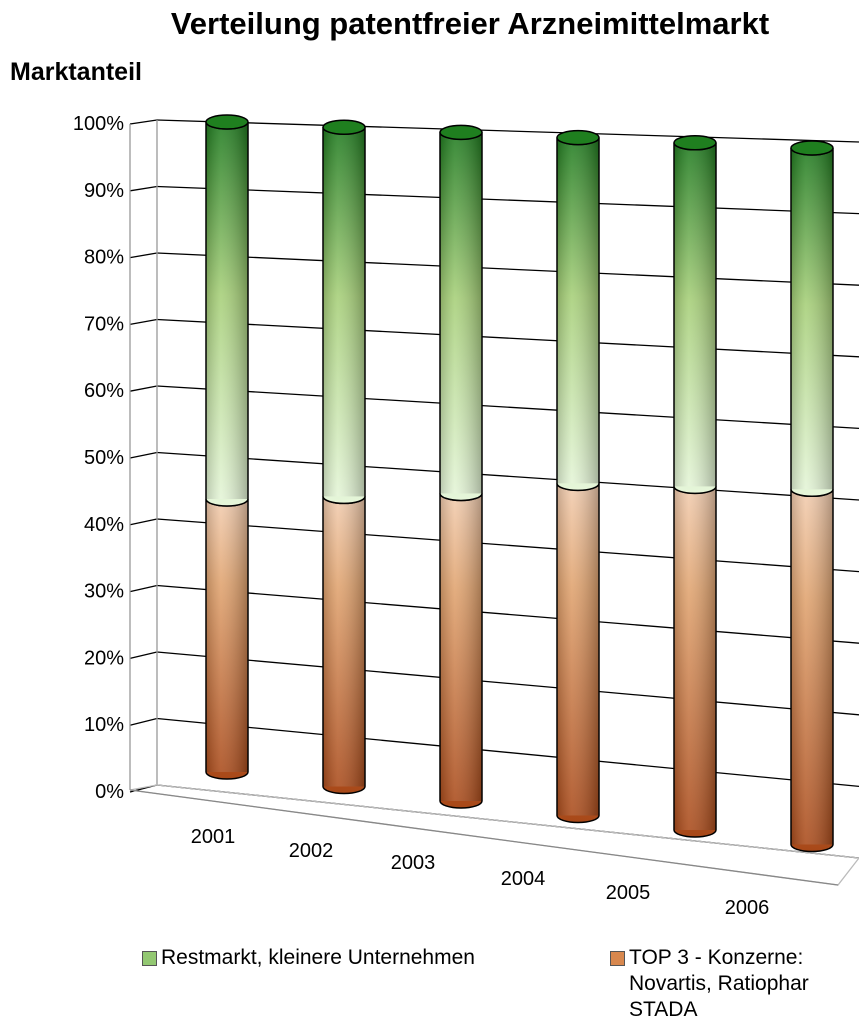 The height and width of the screenshot is (1031, 859). What do you see at coordinates (628, 893) in the screenshot?
I see `x-tick-label-2005: 2005` at bounding box center [628, 893].